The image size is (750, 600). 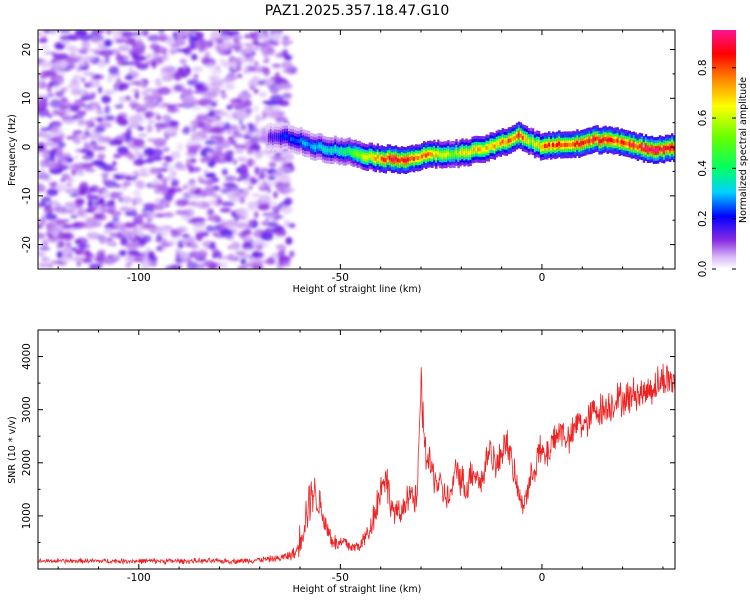 I want to click on x-tick-label: -100, so click(x=139, y=278).